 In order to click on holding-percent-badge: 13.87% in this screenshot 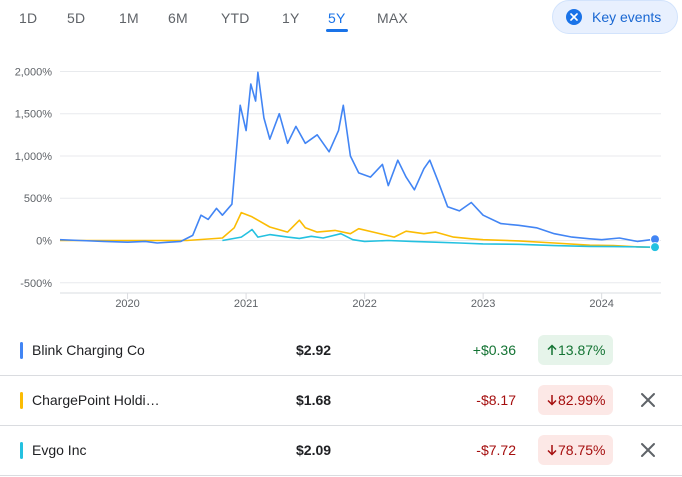, I will do `click(576, 350)`.